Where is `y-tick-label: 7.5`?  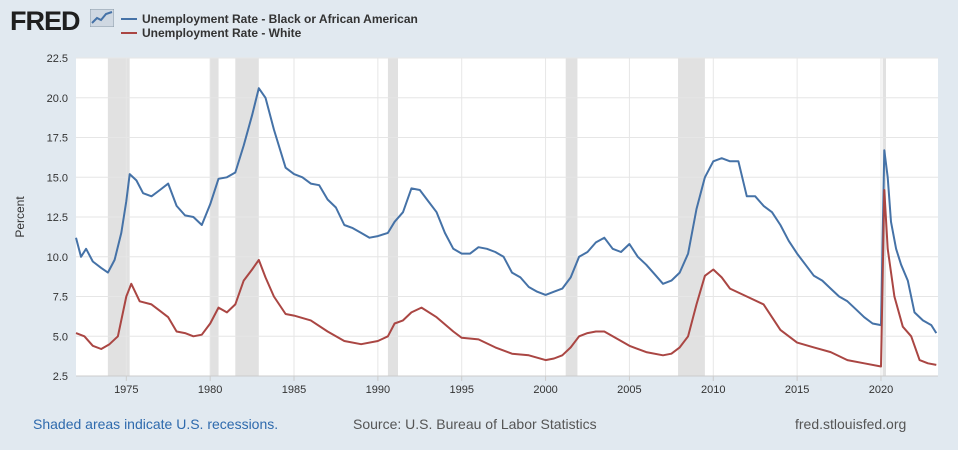 y-tick-label: 7.5 is located at coordinates (60, 298).